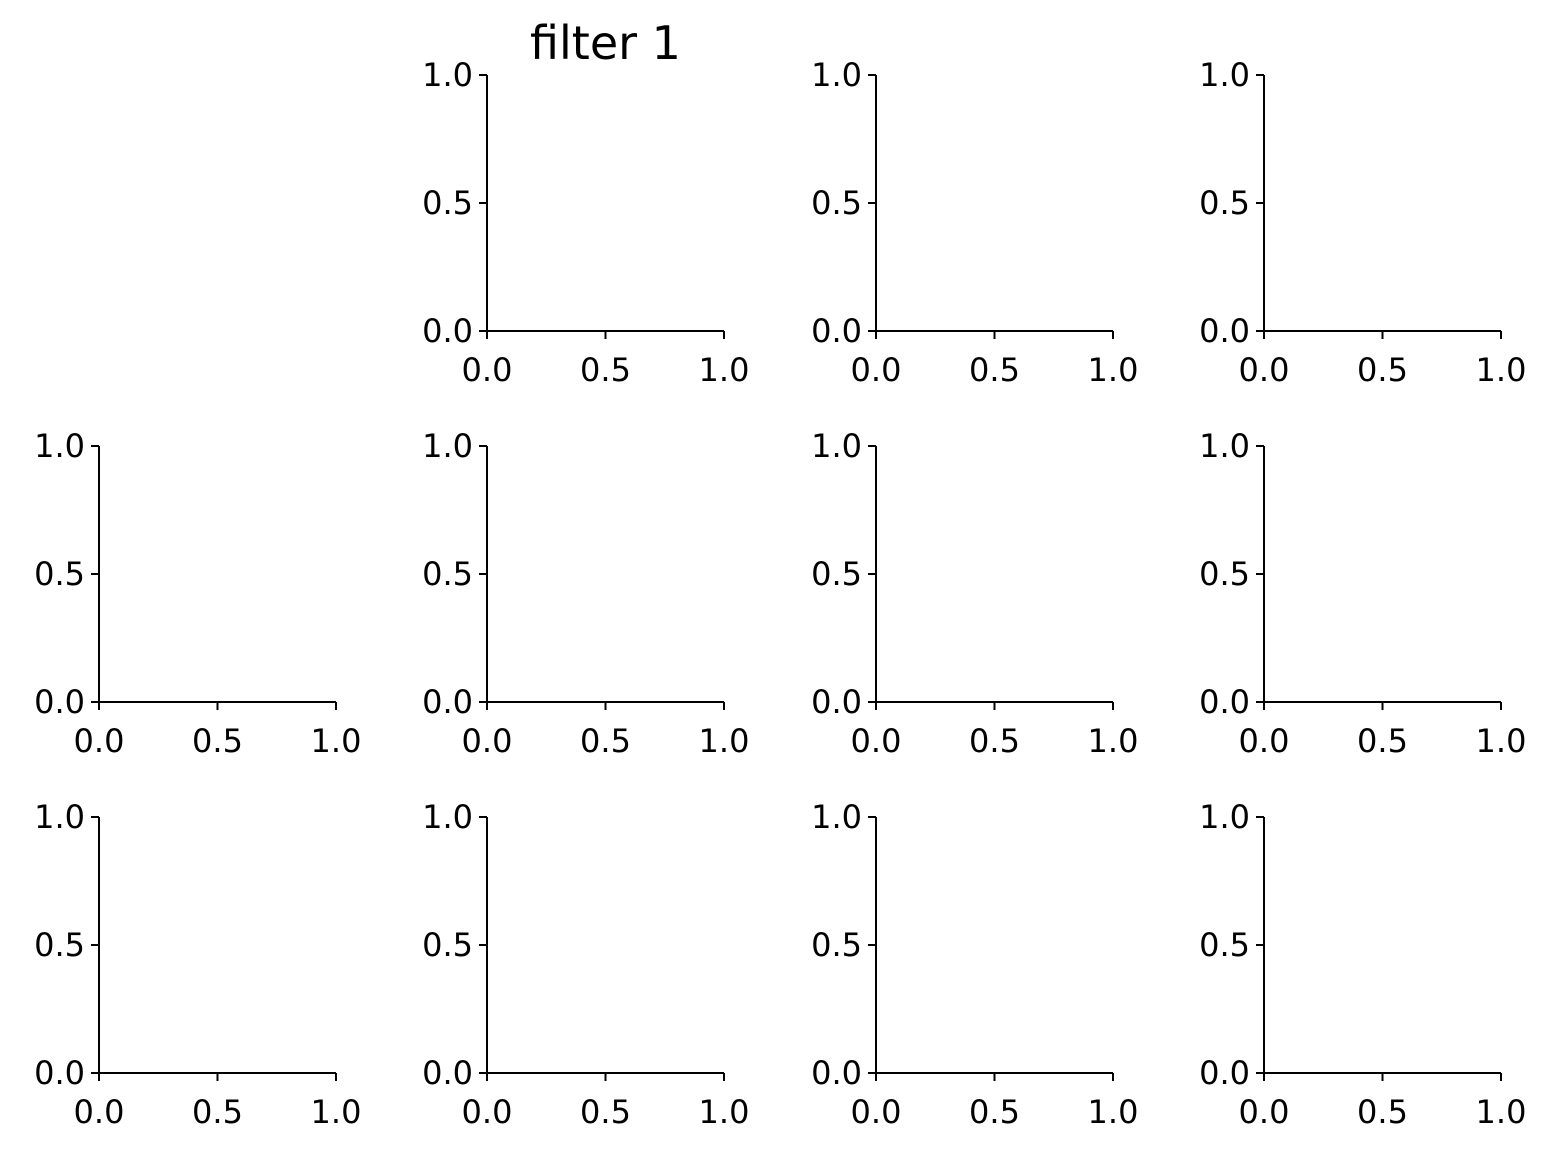  I want to click on subplot-panel: 0.0 0.5 1.0 0.0 0.5 1.0 filter 1, so click(585, 202).